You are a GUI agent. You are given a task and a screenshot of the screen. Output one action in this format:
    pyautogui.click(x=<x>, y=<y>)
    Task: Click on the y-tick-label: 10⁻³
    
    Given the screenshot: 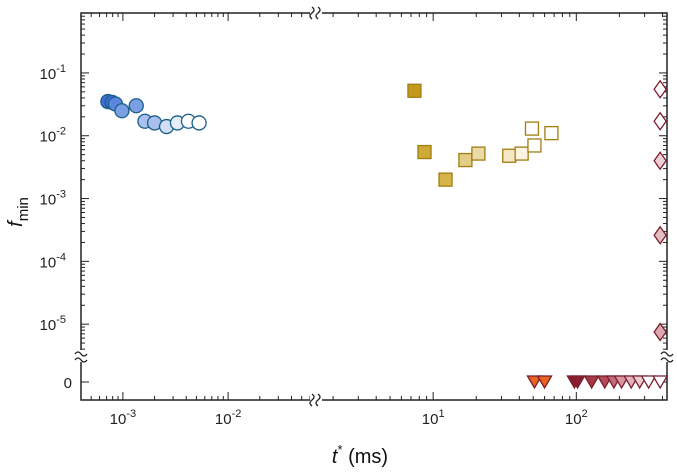 What is the action you would take?
    pyautogui.click(x=53, y=199)
    